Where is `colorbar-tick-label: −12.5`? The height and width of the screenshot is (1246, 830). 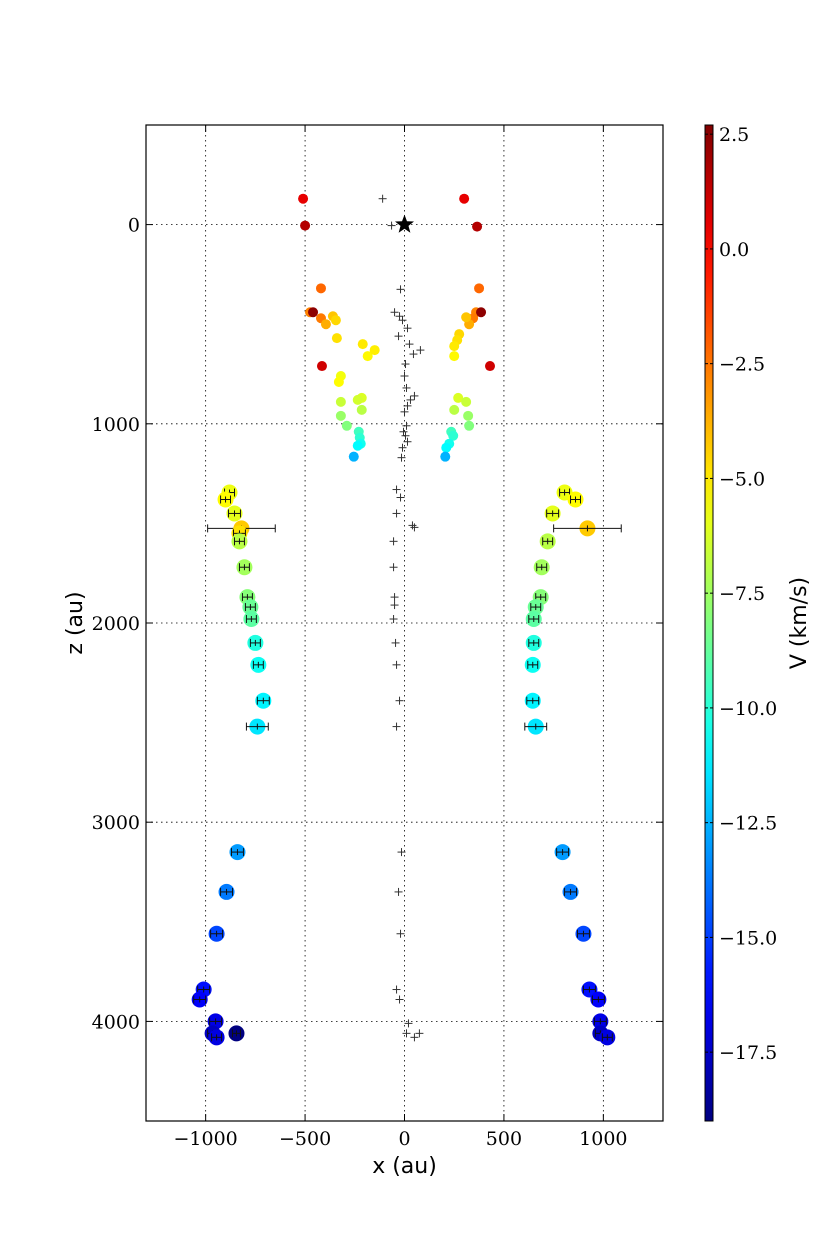
colorbar-tick-label: −12.5 is located at coordinates (748, 824).